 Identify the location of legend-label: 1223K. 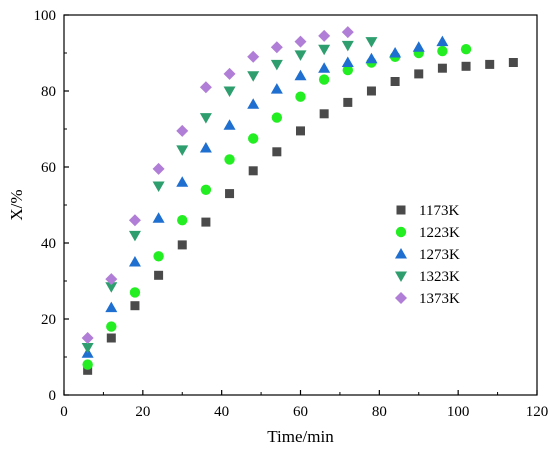
(439, 233).